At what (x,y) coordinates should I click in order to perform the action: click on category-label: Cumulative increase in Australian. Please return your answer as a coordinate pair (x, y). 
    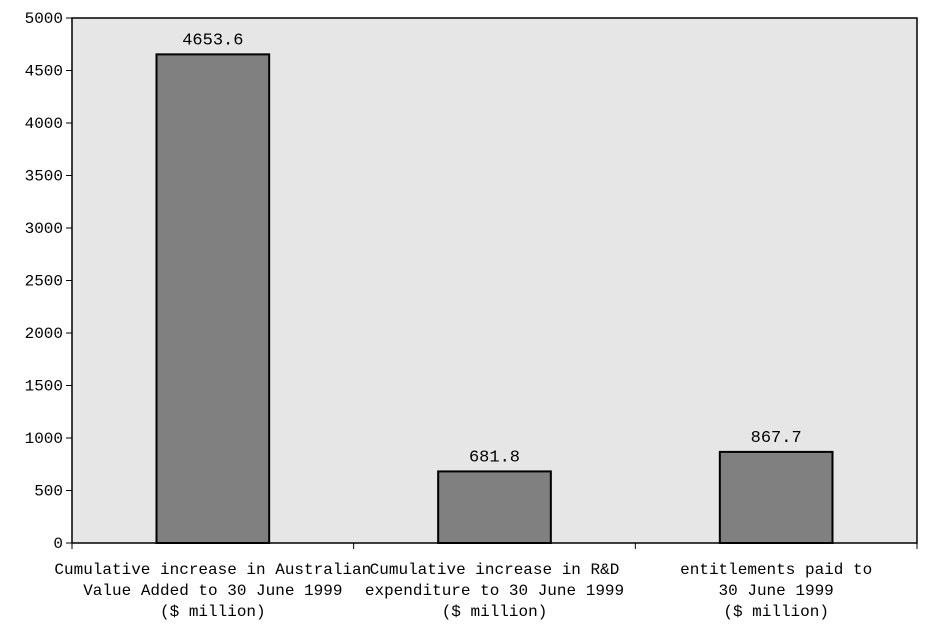
    Looking at the image, I should click on (212, 570).